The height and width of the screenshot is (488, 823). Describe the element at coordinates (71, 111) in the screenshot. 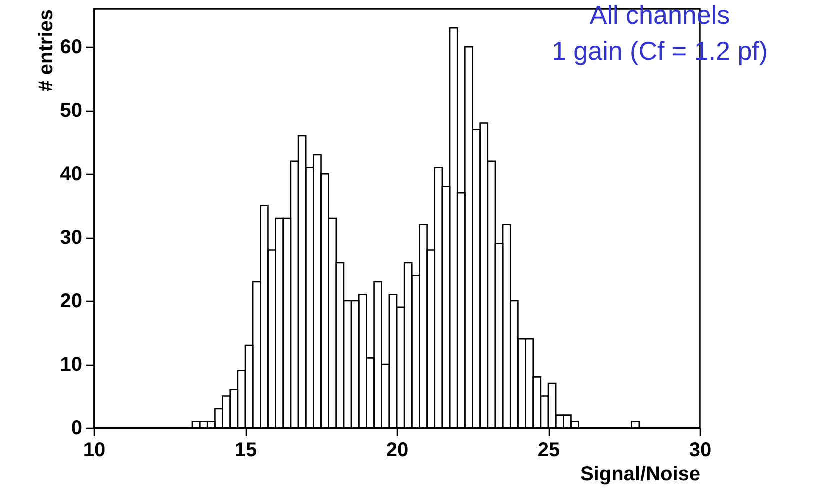

I see `y-tick-label: 50` at that location.